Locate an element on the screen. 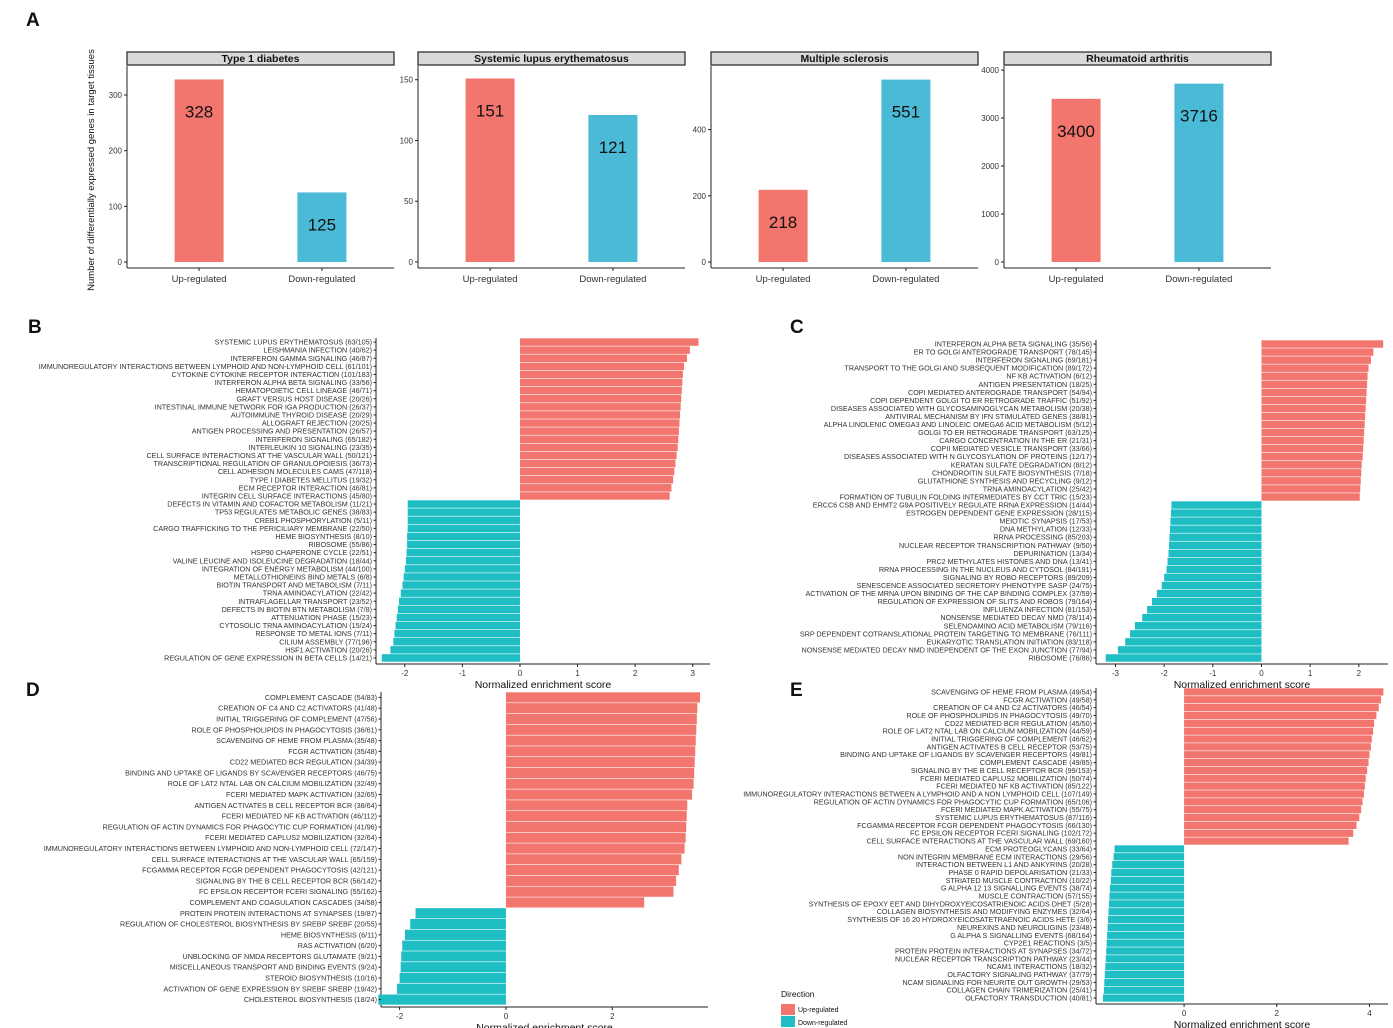 This screenshot has width=1393, height=1028. pathway-label: LEISHMANIA INFECTION (40/62) is located at coordinates (317, 350).